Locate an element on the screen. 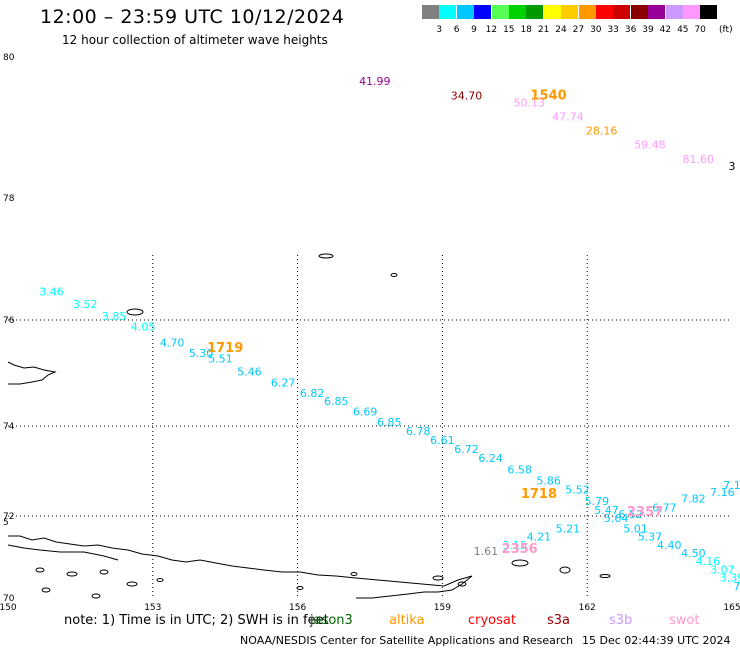 This screenshot has width=740, height=650. island-small is located at coordinates (394, 275).